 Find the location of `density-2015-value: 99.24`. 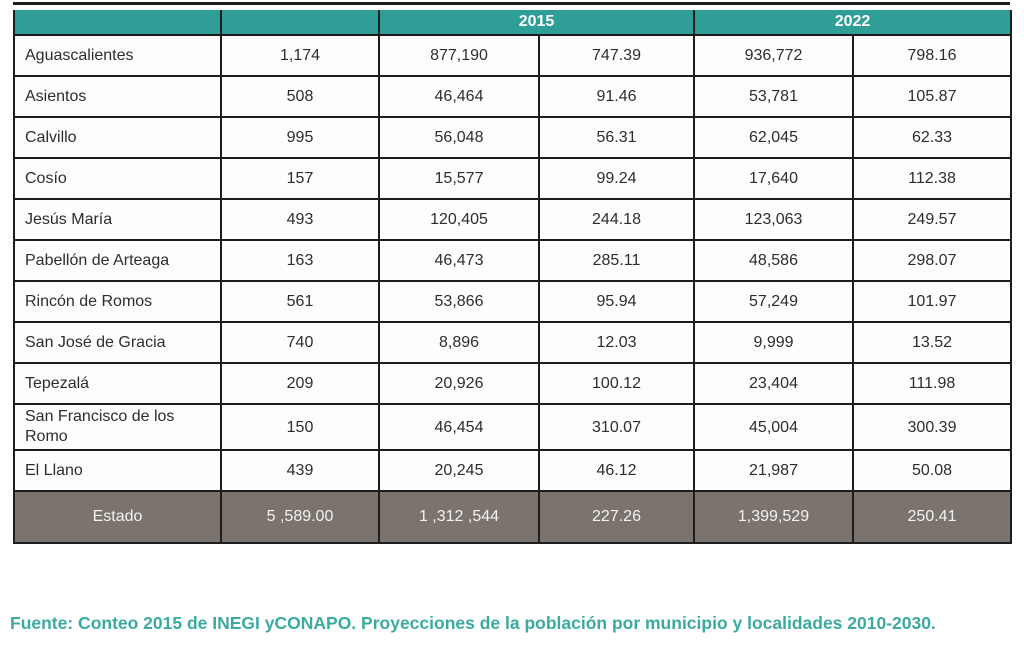

density-2015-value: 99.24 is located at coordinates (616, 178).